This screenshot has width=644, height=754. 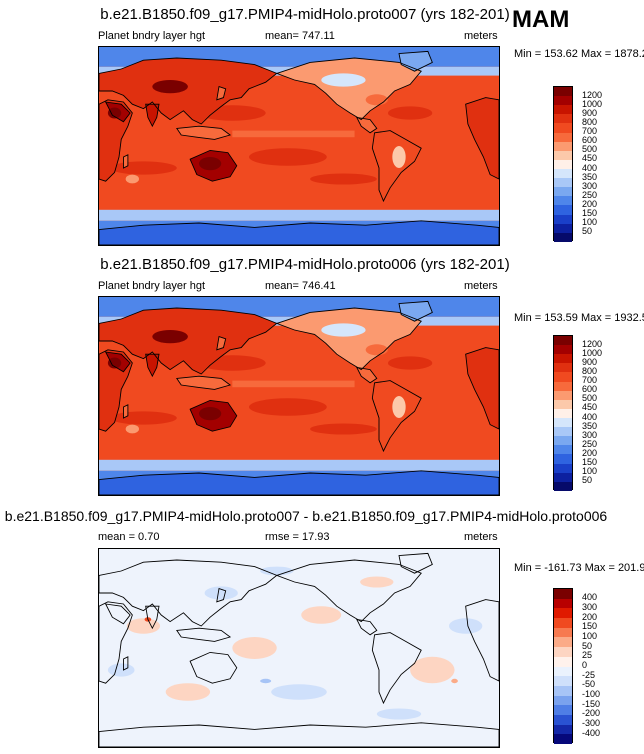 I want to click on colorbar-tick-label: 25, so click(x=587, y=655).